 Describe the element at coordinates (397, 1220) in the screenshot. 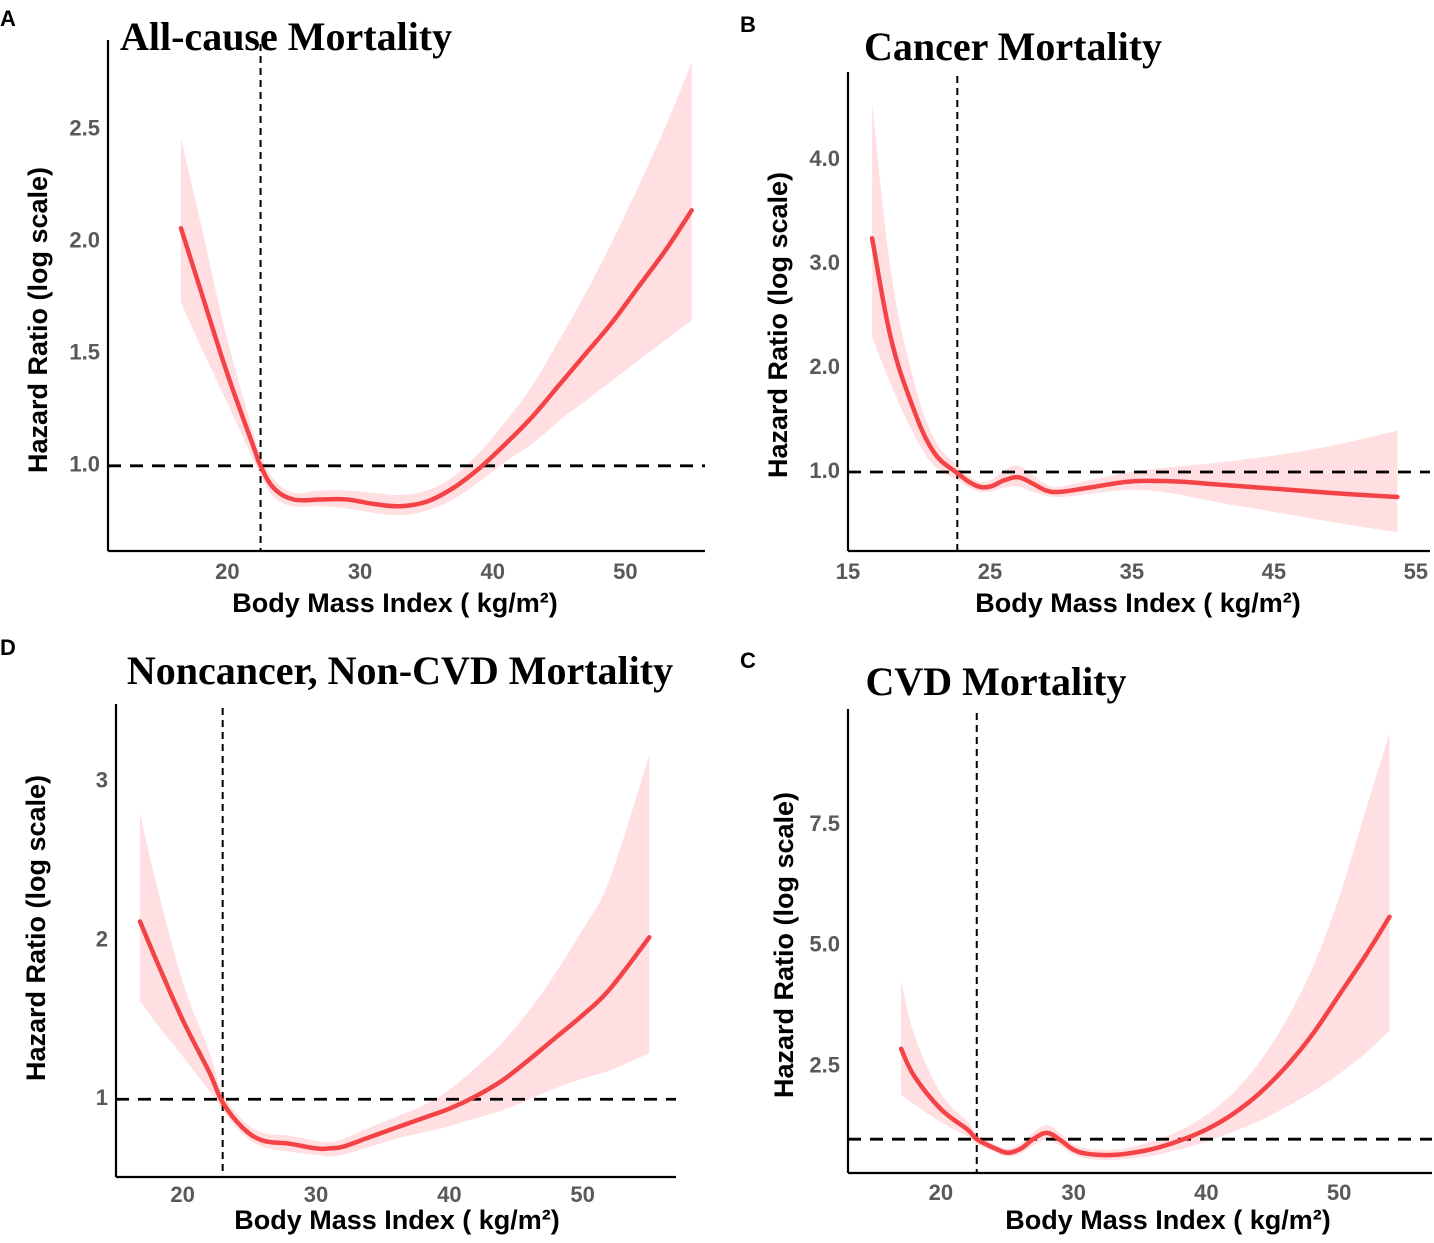

I see `x-axis-title-d: Body Mass Index ( kg/m²)` at that location.